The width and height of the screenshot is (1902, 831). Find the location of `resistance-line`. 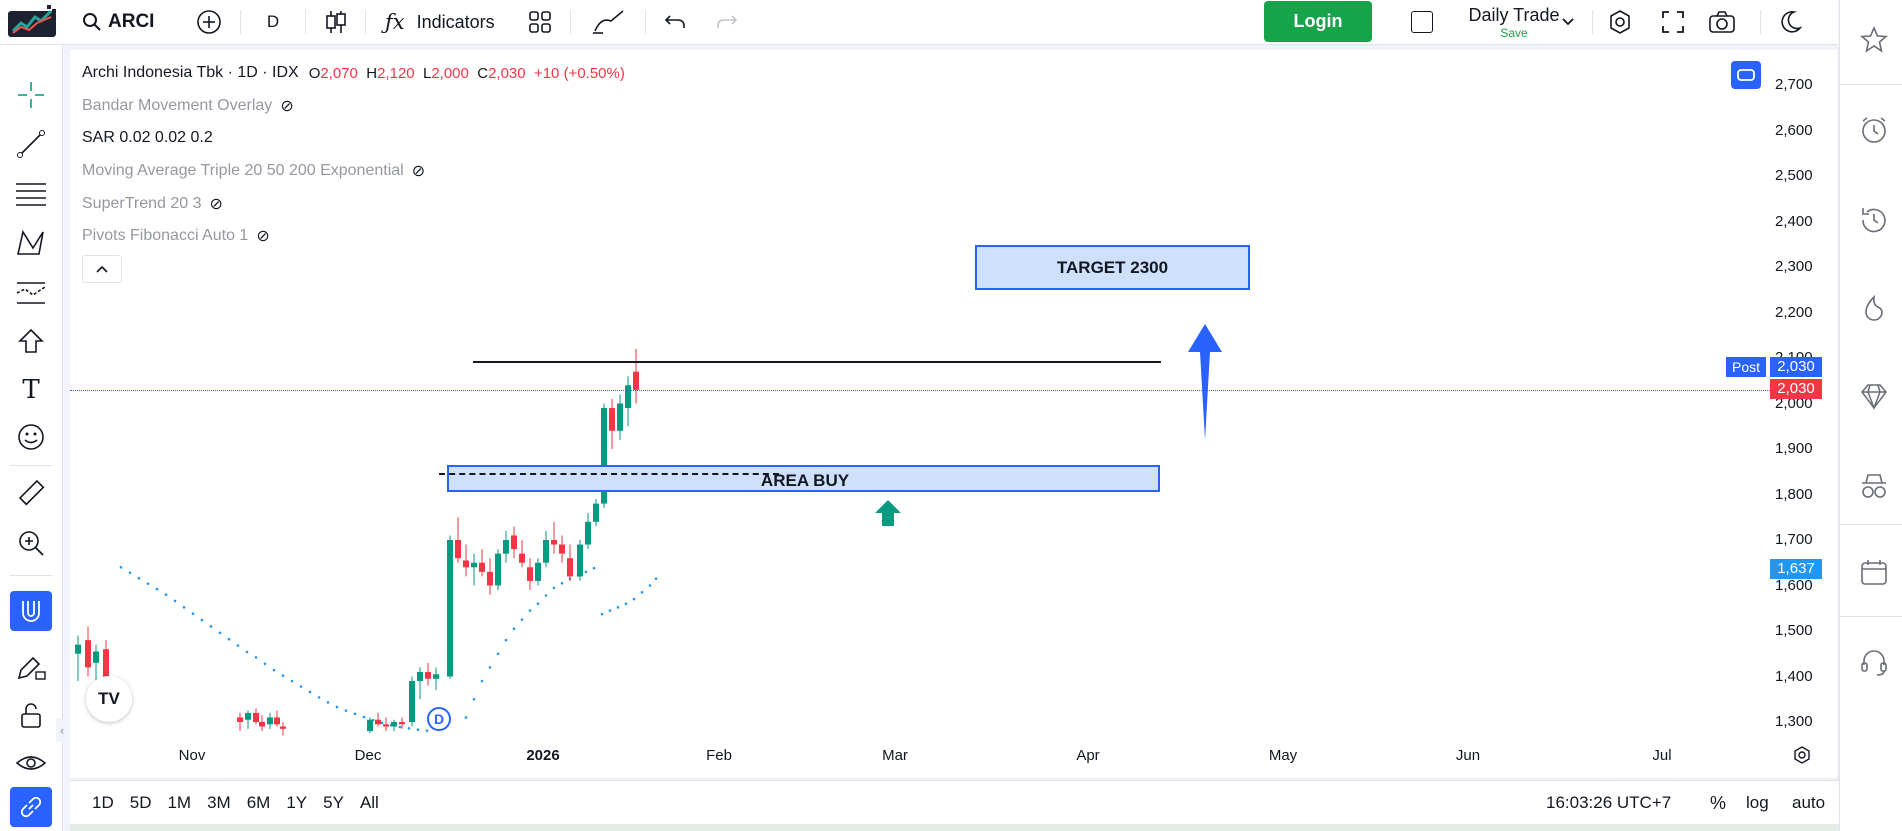

resistance-line is located at coordinates (817, 362).